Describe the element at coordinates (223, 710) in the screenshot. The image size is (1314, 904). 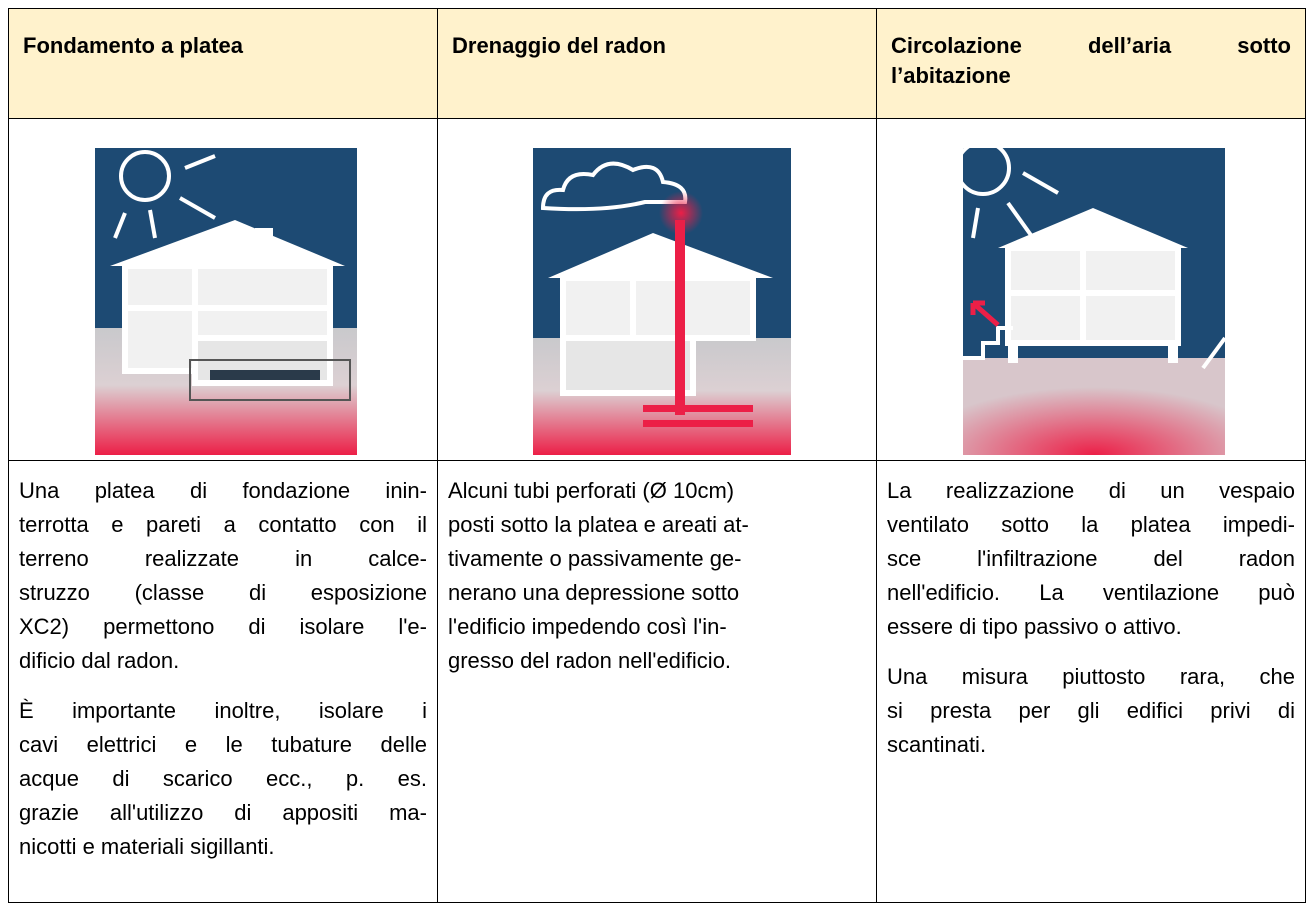
I see `text-line: È importante inoltre, isolare i` at that location.